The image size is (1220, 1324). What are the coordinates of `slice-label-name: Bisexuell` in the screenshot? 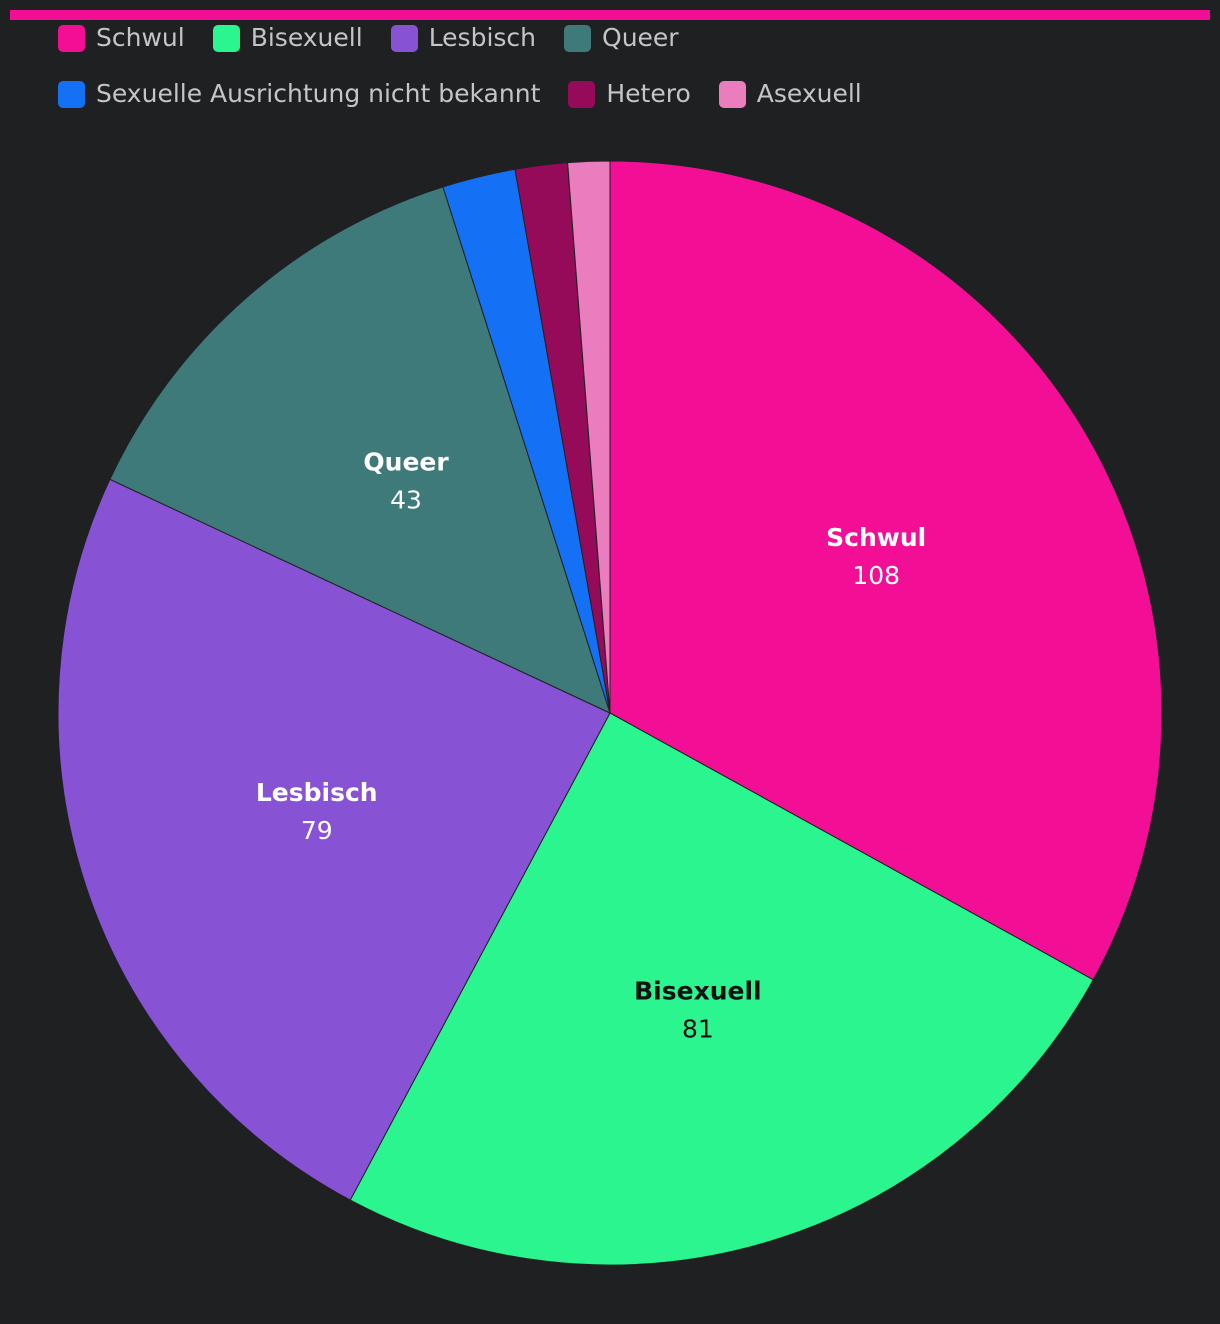 It's located at (697, 990).